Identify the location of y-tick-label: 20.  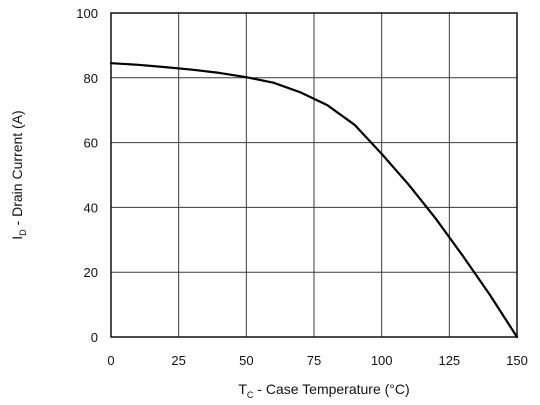
(91, 272).